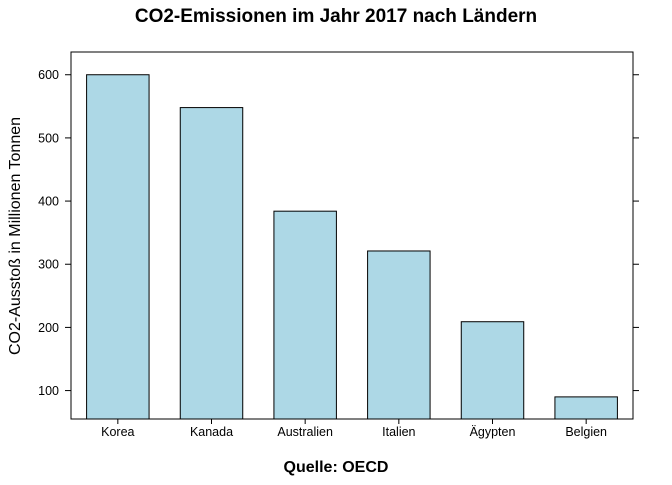 The image size is (672, 485). Describe the element at coordinates (211, 432) in the screenshot. I see `x-tick-label: Kanada` at that location.